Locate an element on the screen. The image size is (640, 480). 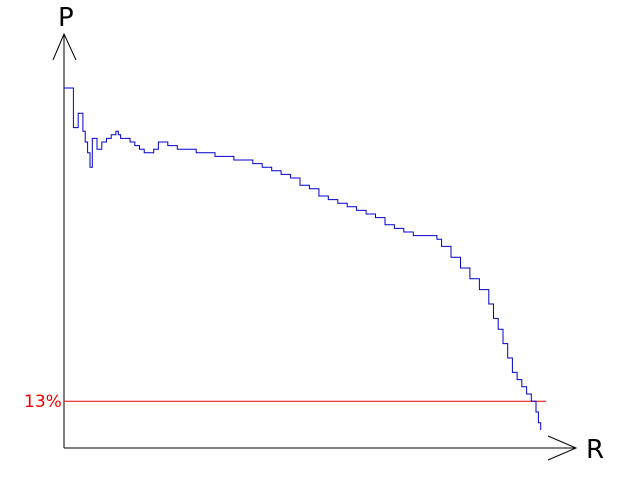
y-axis-arrowhead is located at coordinates (64, 46).